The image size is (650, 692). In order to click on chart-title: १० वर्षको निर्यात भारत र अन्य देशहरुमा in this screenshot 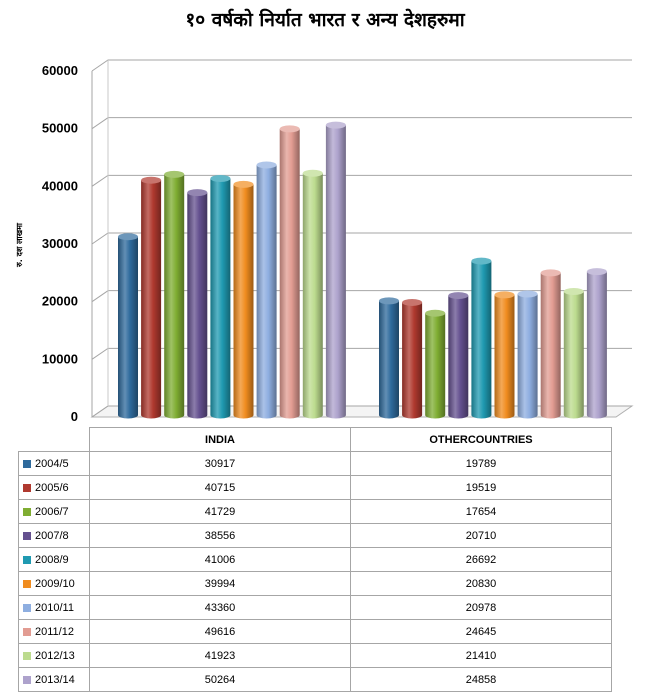, I will do `click(325, 20)`.